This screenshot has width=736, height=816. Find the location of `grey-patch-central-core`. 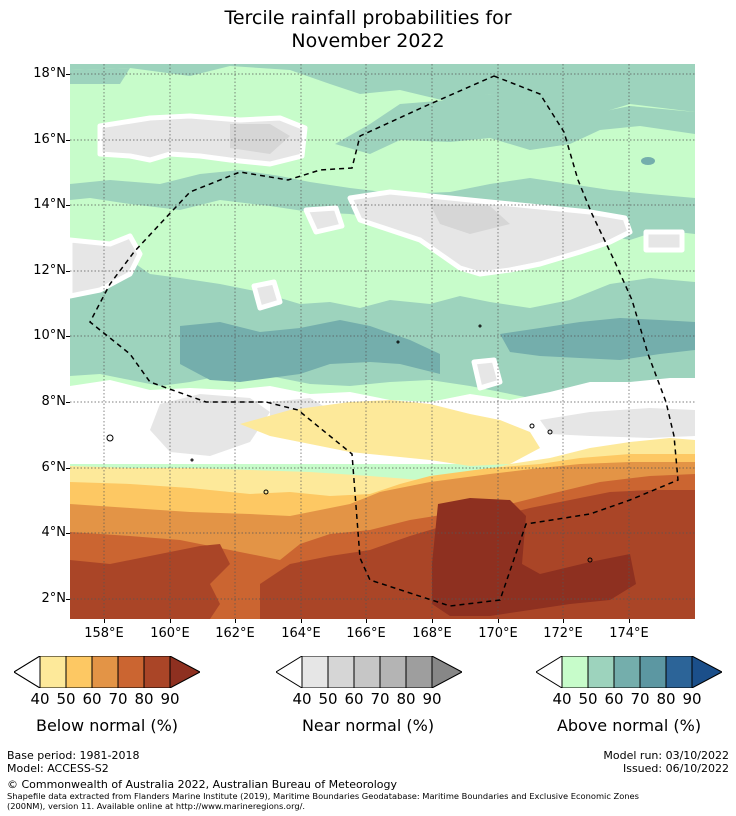

grey-patch-central-core is located at coordinates (470, 219).